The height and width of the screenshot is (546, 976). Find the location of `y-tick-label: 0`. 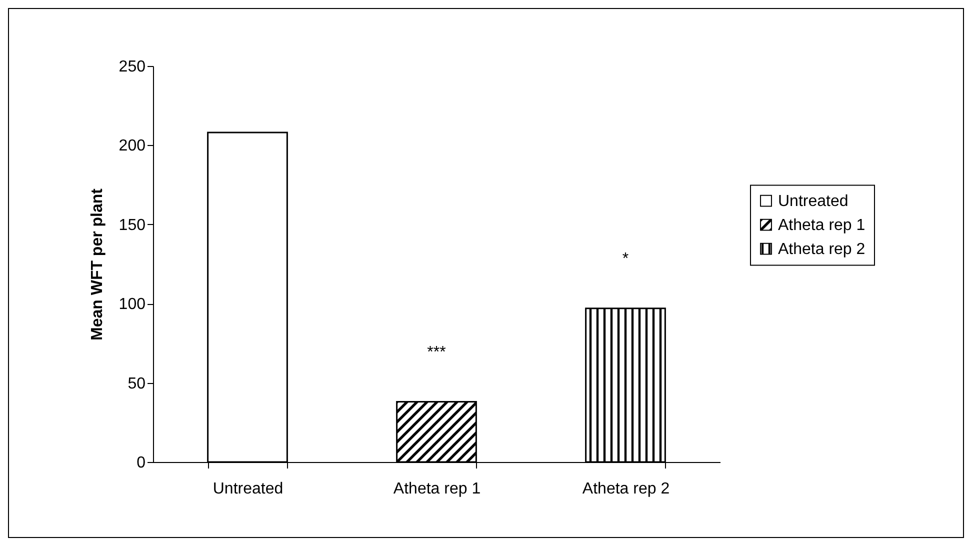

y-tick-label: 0 is located at coordinates (141, 463).